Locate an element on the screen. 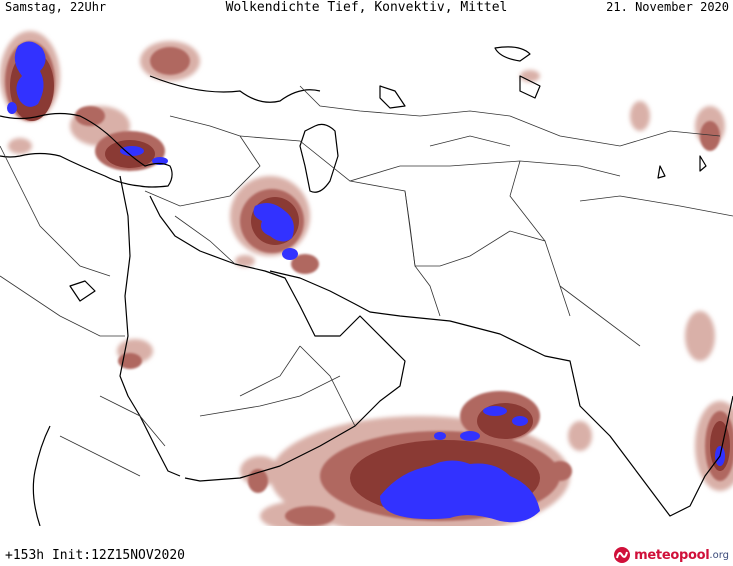 The height and width of the screenshot is (566, 733). map-footer: +153h Init:12Z15NOV2020 meteopool .org is located at coordinates (366, 553).